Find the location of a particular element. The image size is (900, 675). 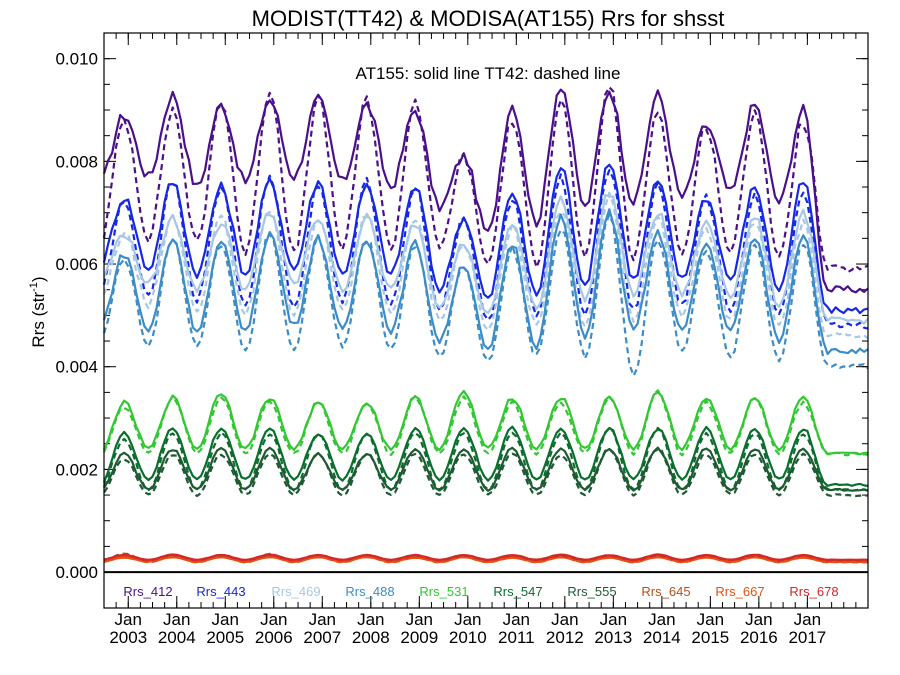

x-tick-label-year: 2005 is located at coordinates (225, 637).